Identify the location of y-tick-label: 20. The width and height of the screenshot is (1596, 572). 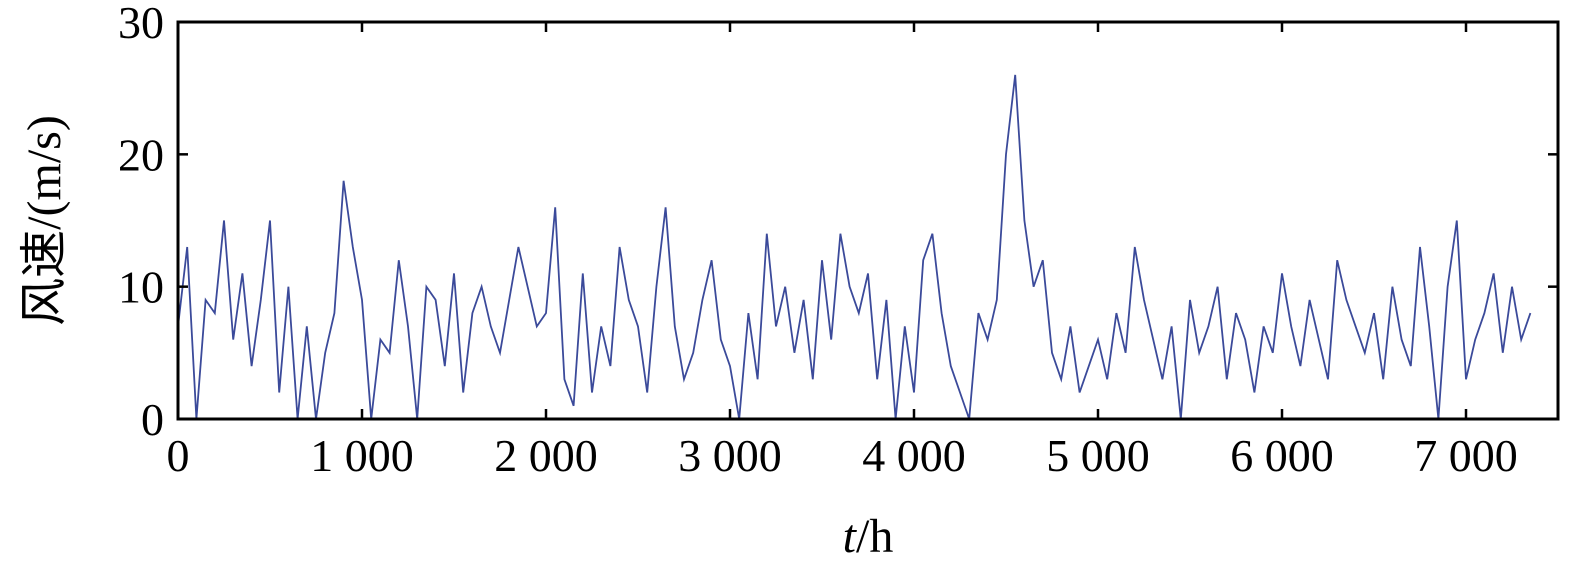
(141, 154).